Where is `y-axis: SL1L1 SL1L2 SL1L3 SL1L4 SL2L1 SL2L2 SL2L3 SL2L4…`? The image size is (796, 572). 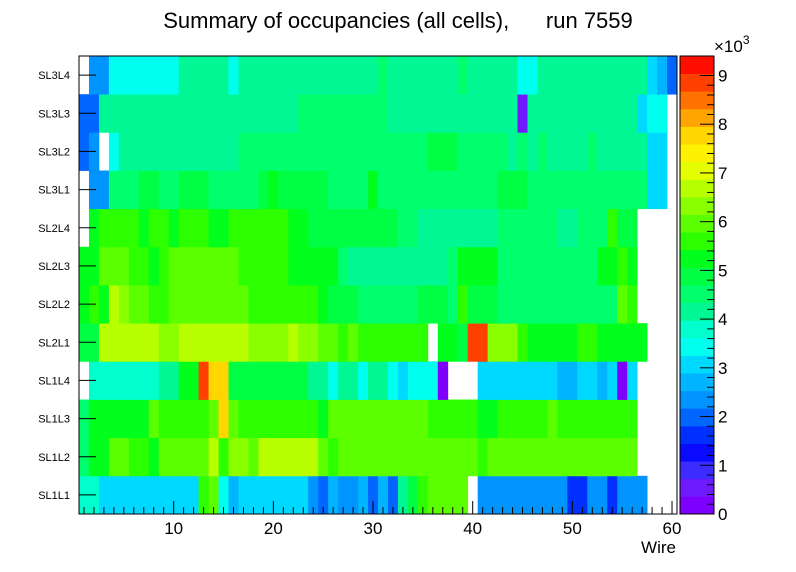 y-axis: SL1L1 SL1L2 SL1L3 SL1L4 SL2L1 SL2L2 SL2L3 SL2L4… is located at coordinates (67, 286).